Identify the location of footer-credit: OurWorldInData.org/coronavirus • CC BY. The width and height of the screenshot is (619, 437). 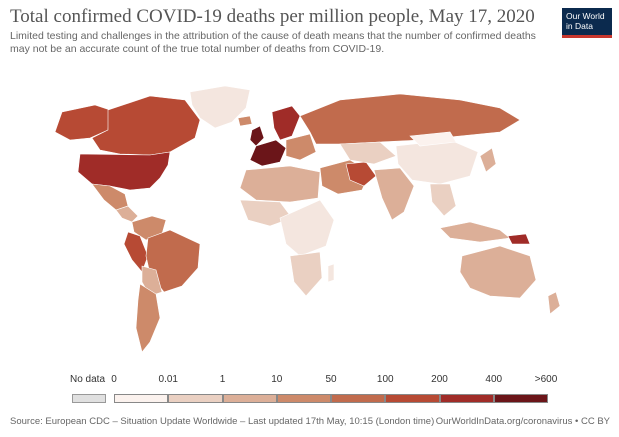
(522, 421).